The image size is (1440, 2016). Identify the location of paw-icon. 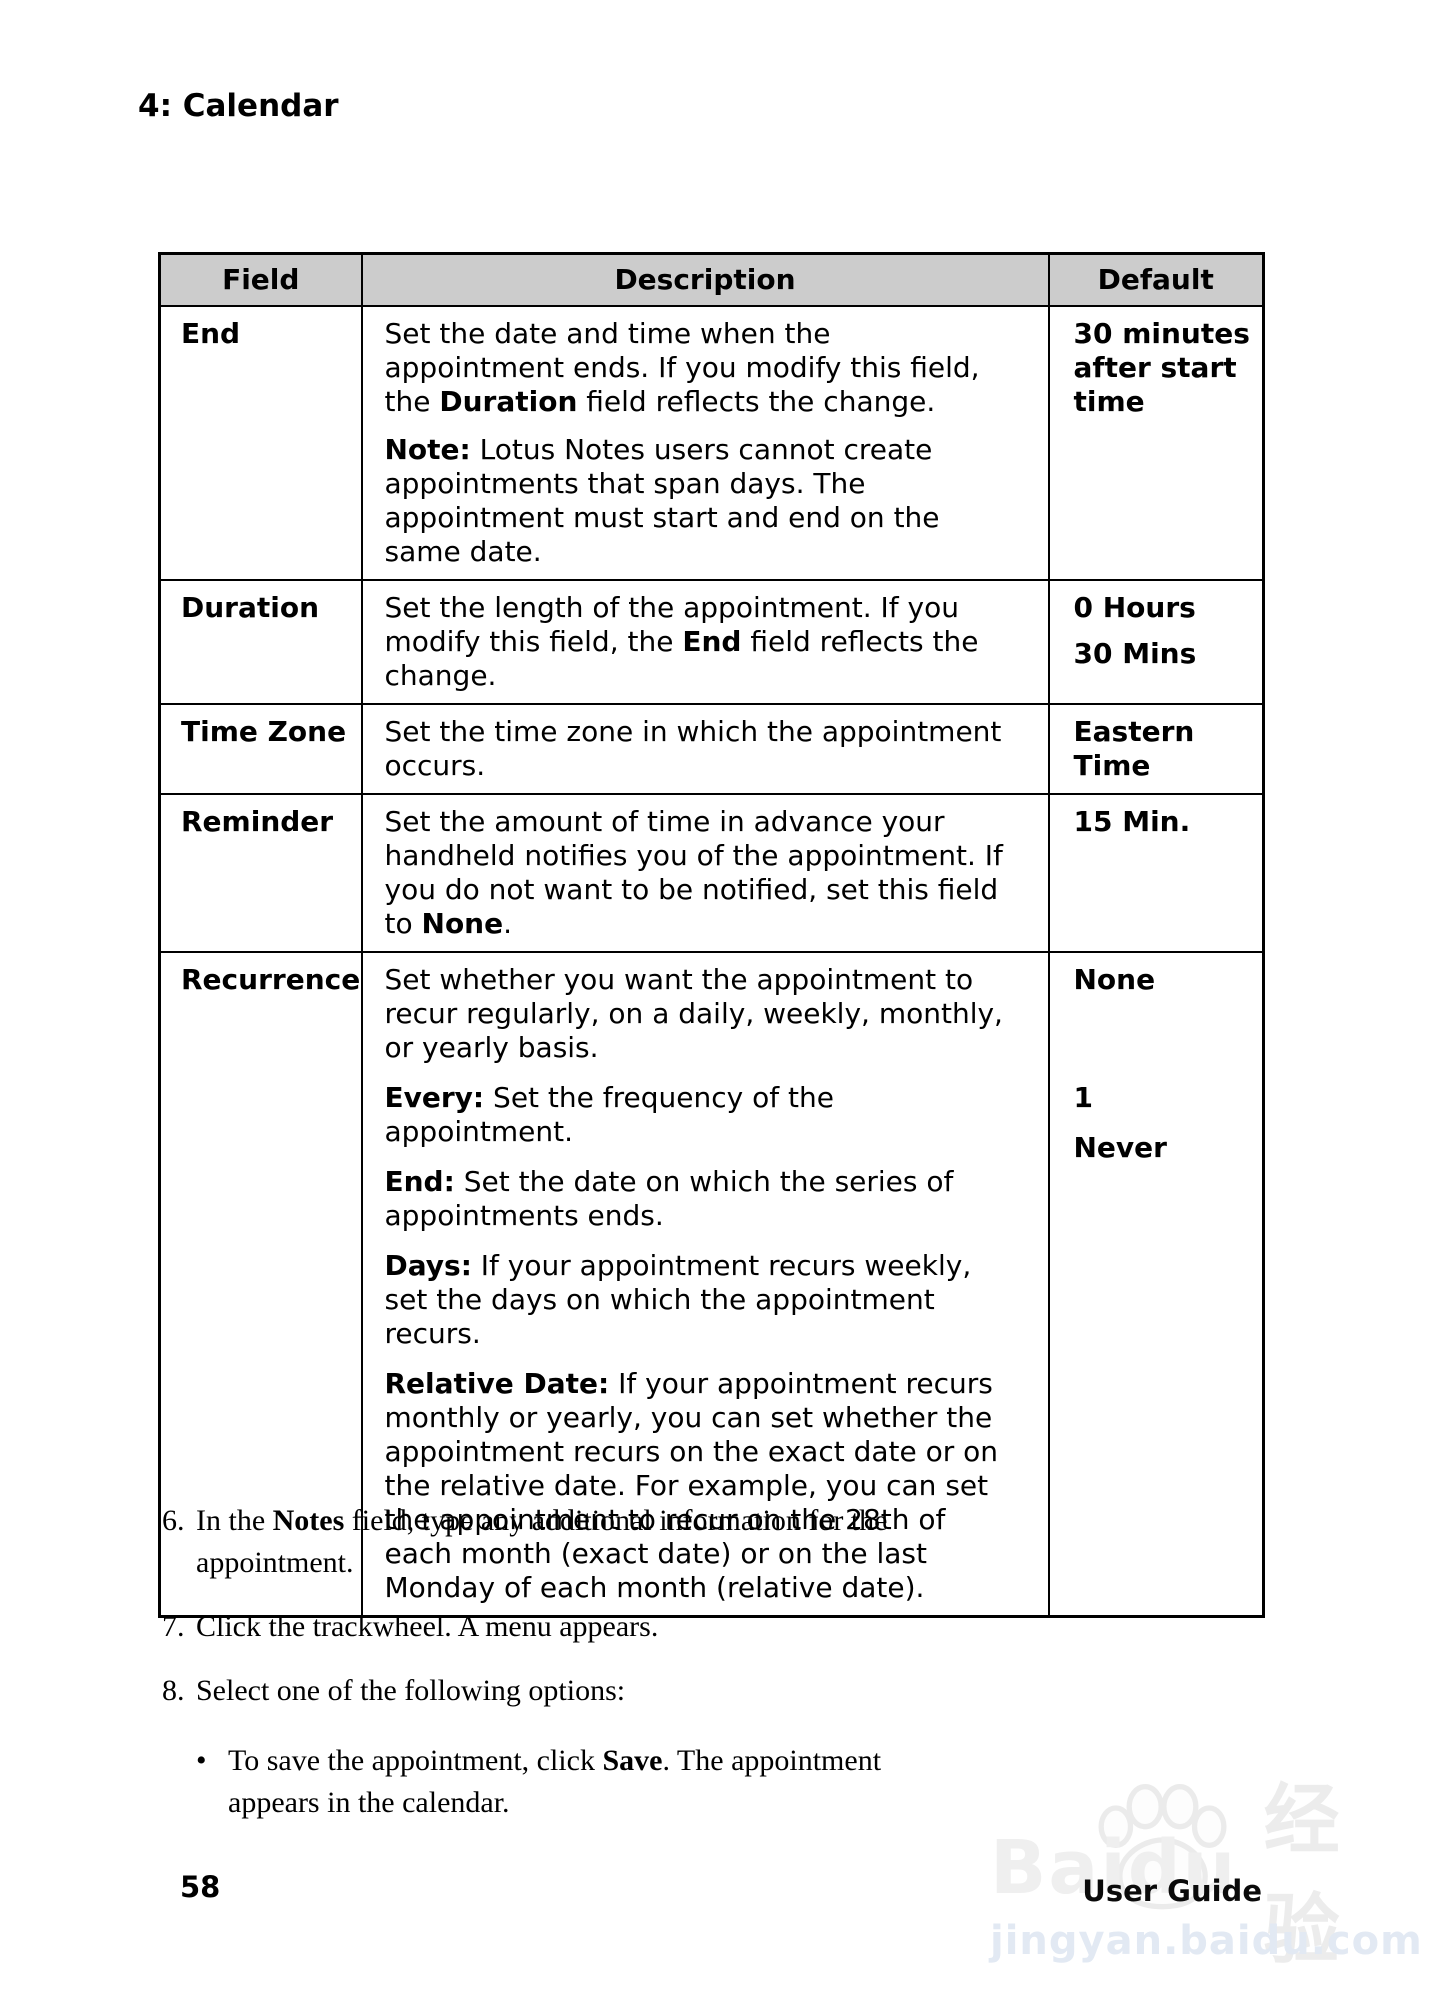
(1162, 1847).